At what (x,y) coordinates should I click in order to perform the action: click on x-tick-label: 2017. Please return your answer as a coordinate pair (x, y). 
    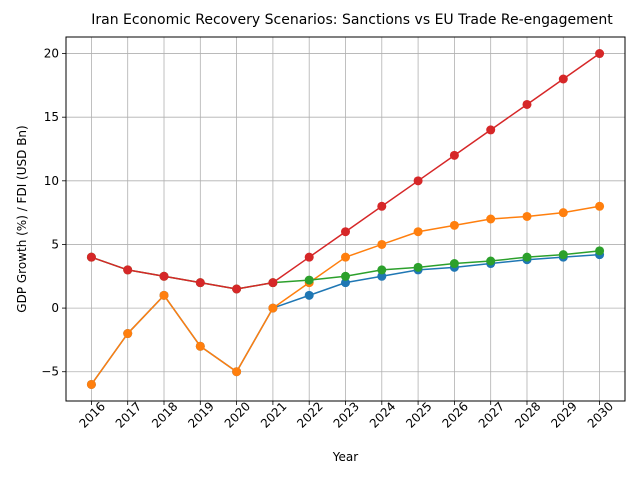
    Looking at the image, I should click on (128, 414).